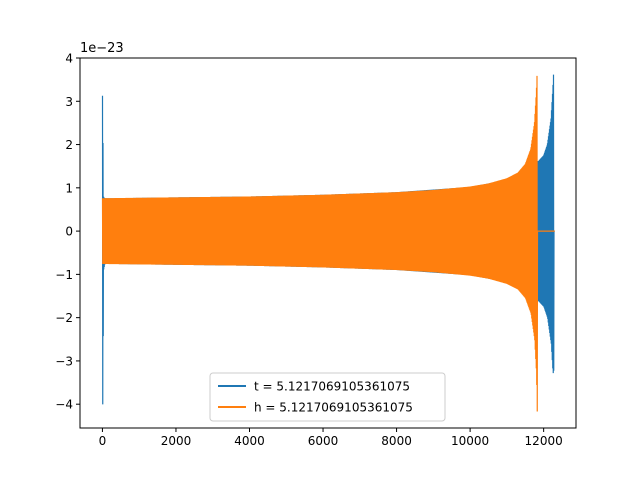  Describe the element at coordinates (396, 441) in the screenshot. I see `x-tick-label: 8000` at that location.